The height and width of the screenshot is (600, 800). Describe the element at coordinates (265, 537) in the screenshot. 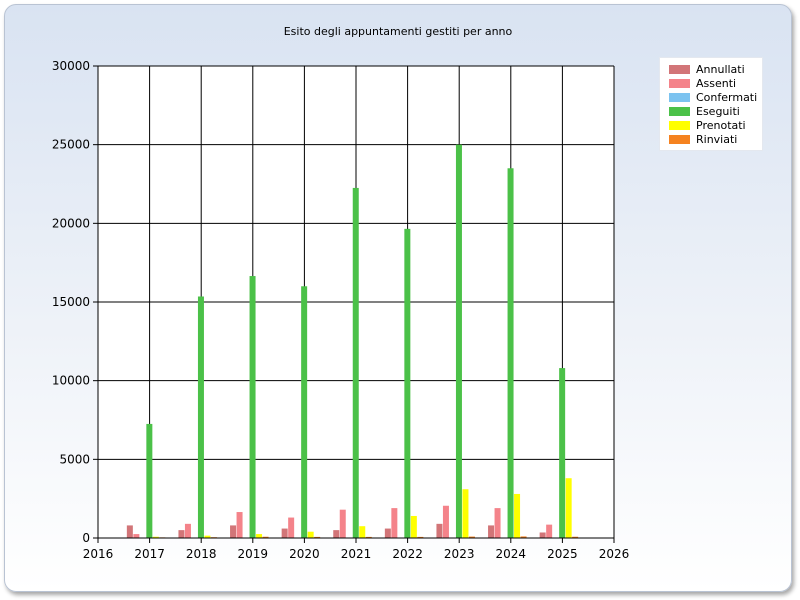

I see `bar-rinviati-2019` at that location.